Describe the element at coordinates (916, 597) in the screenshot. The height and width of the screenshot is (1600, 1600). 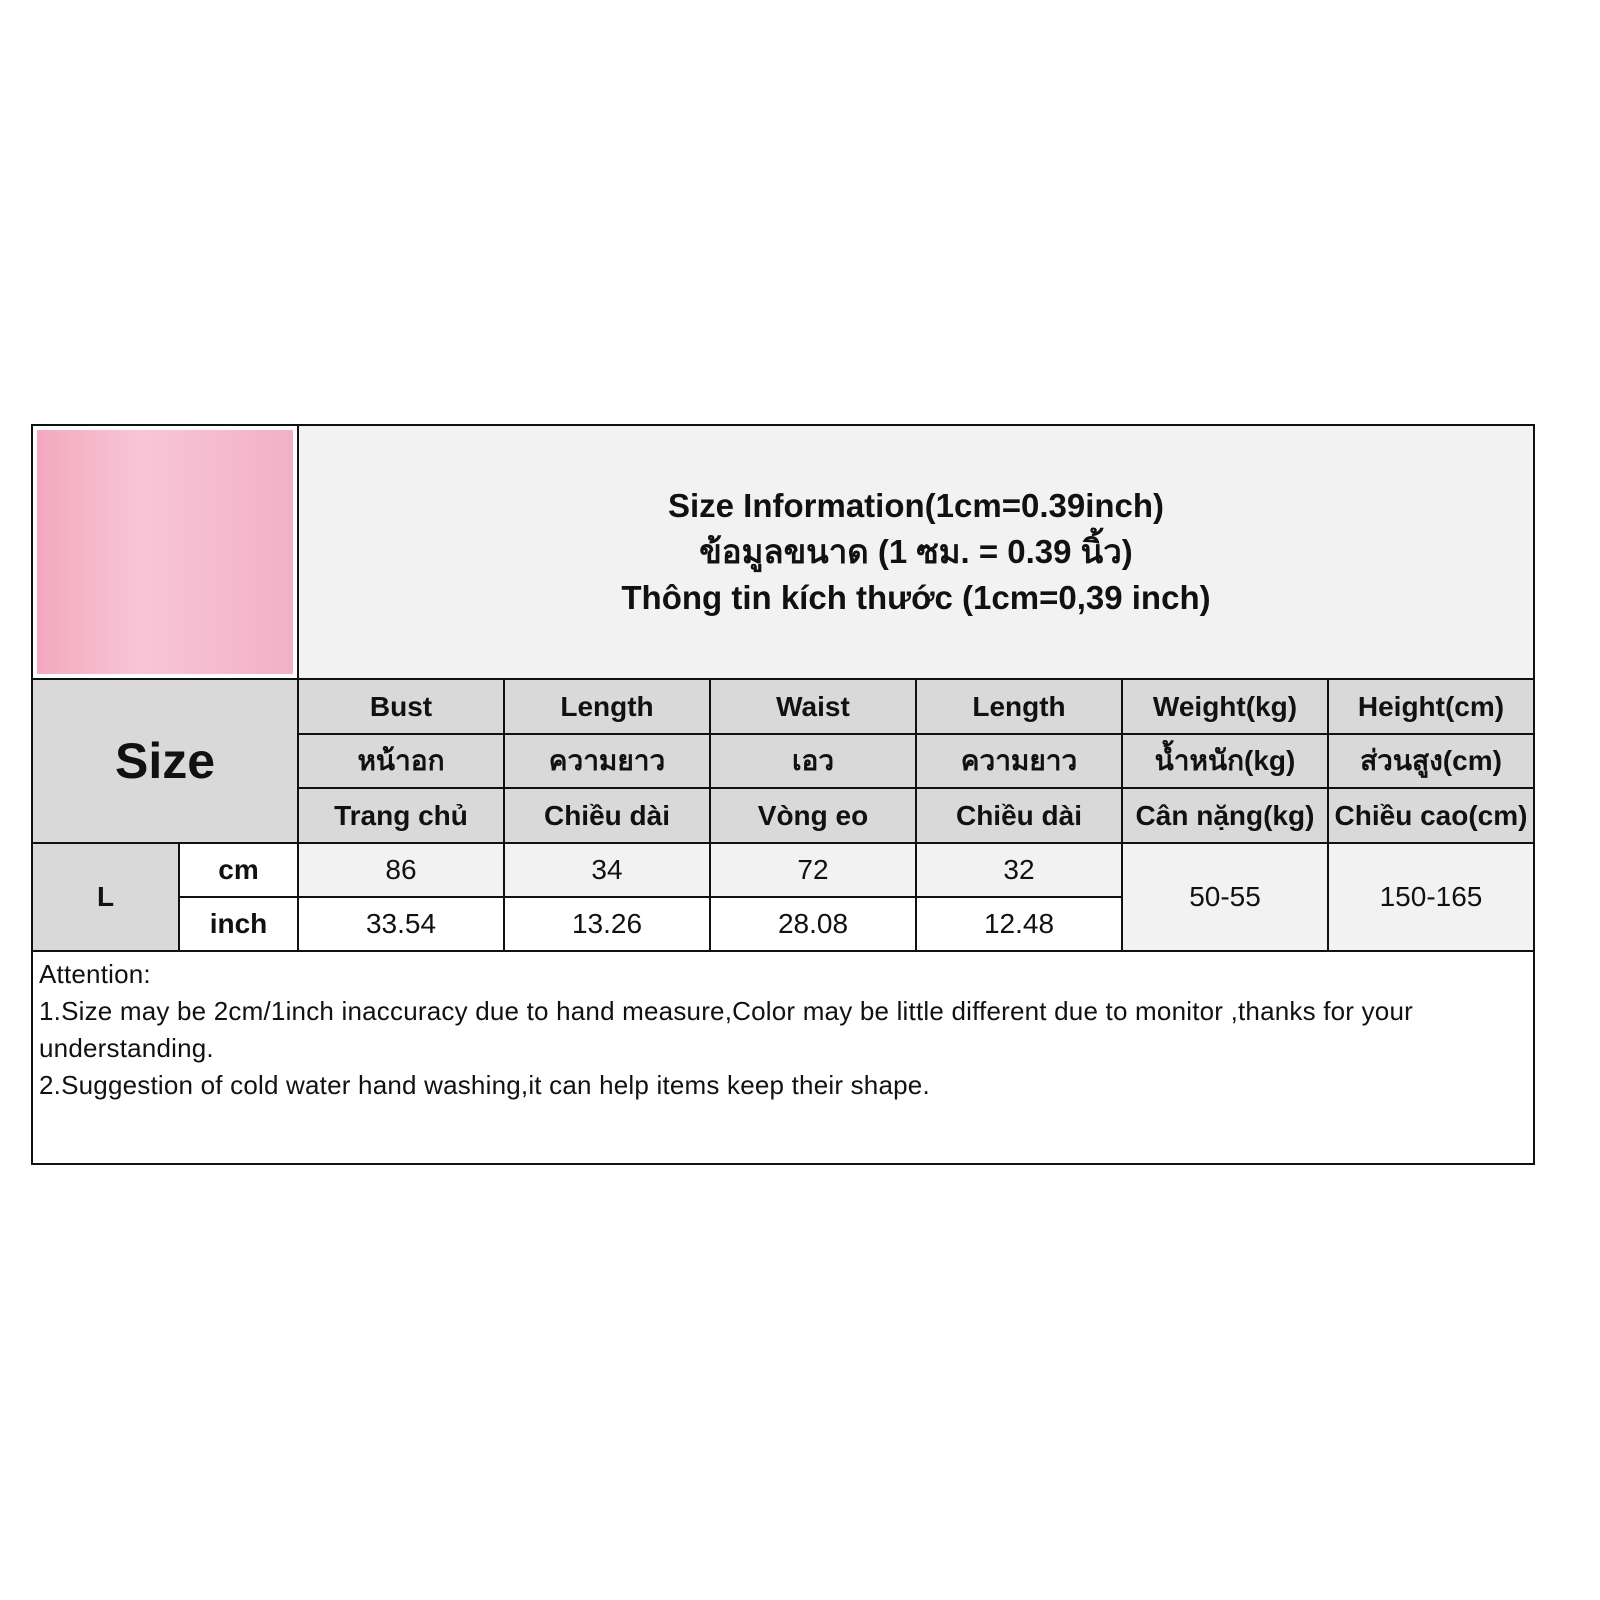
I see `title-vietnamese: Thông tin kích thước (1cm=0,39 inch)` at that location.